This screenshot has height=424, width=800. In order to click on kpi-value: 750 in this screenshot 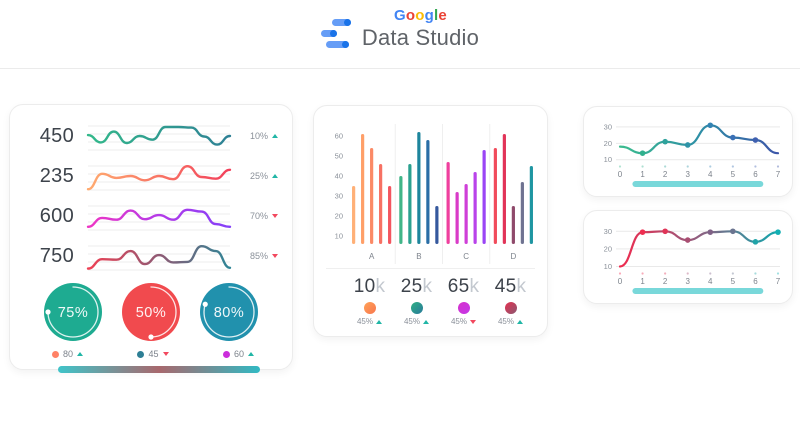, I will do `click(56, 255)`.